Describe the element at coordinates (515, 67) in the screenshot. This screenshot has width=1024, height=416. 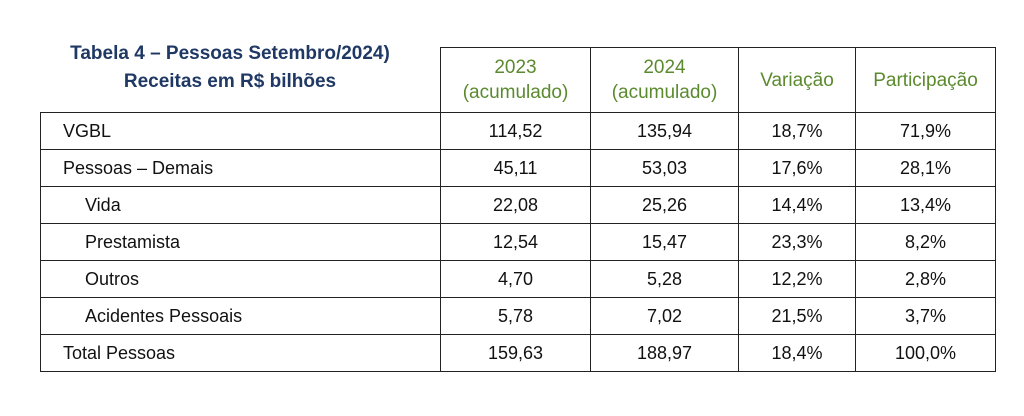
I see `header-line: 2023` at that location.